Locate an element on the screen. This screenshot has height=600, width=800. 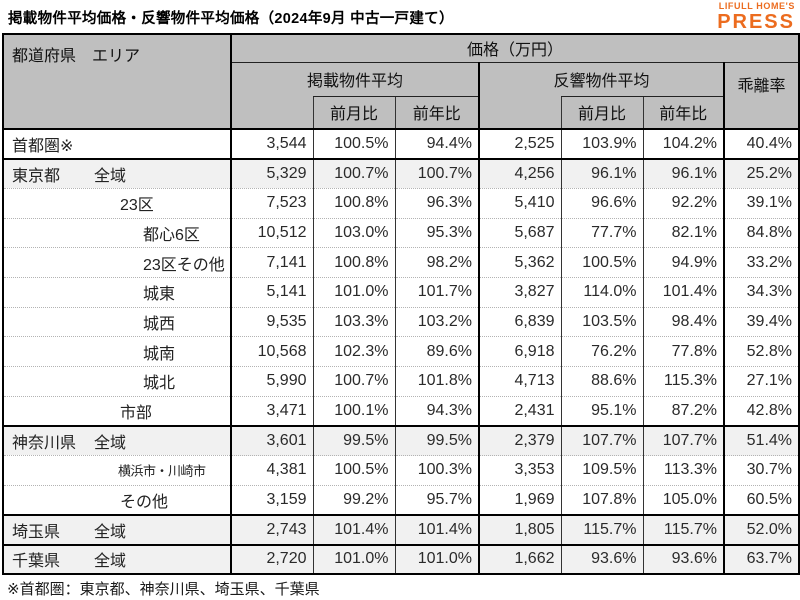
table-row: 市部 3,471 100.1% 94.3% 2,431 95.1% 87.2% 42.8% is located at coordinates (401, 411).